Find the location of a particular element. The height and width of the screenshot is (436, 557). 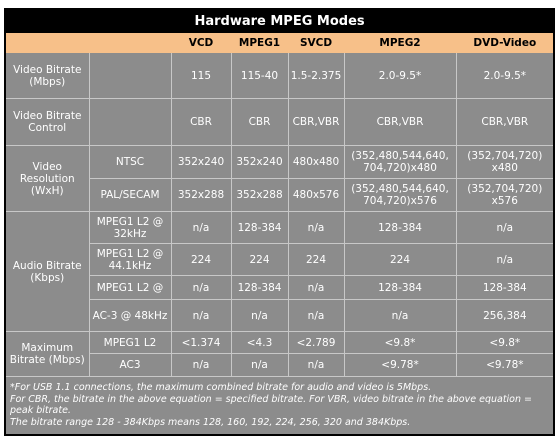

value-cell: 115-40 is located at coordinates (259, 75).